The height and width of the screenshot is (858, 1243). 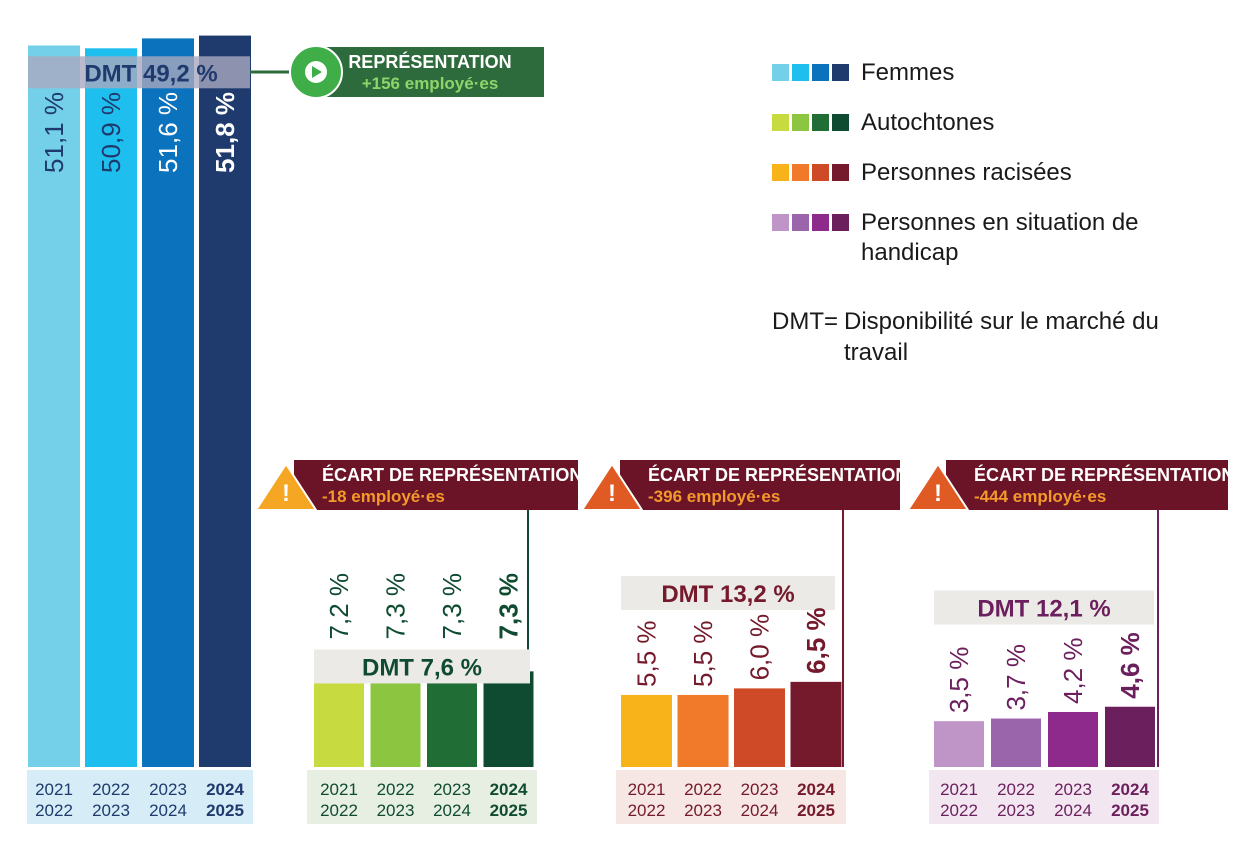 I want to click on representation-callout: REPRÉSENTATION +156 employé·es, so click(x=397, y=72).